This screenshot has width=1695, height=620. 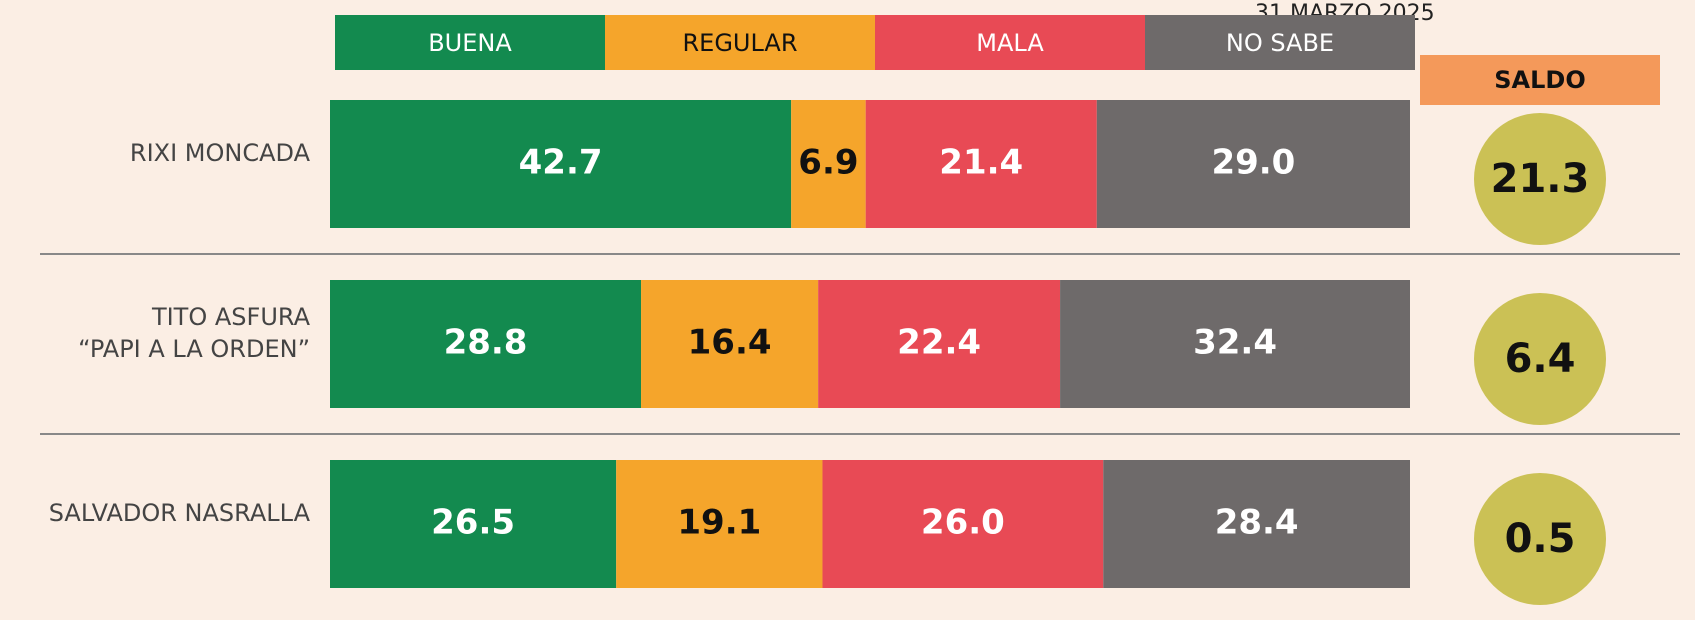 I want to click on legend-label: MALA, so click(x=1010, y=43).